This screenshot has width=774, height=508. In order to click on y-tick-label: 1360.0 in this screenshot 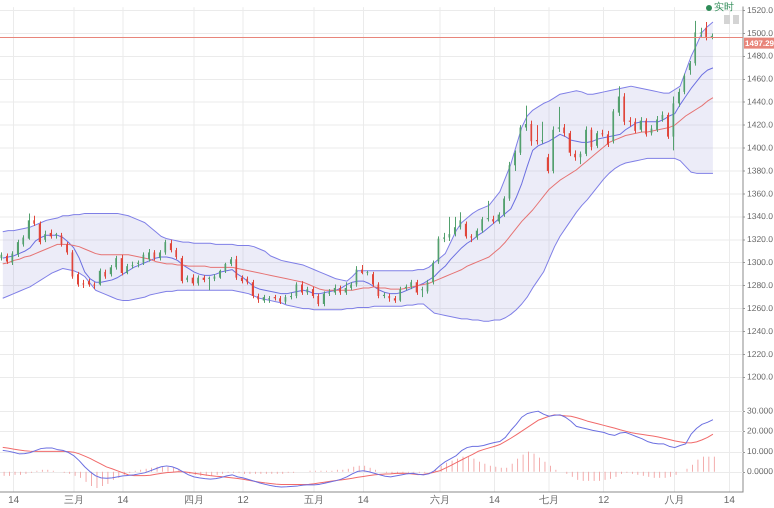, I will do `click(760, 193)`.